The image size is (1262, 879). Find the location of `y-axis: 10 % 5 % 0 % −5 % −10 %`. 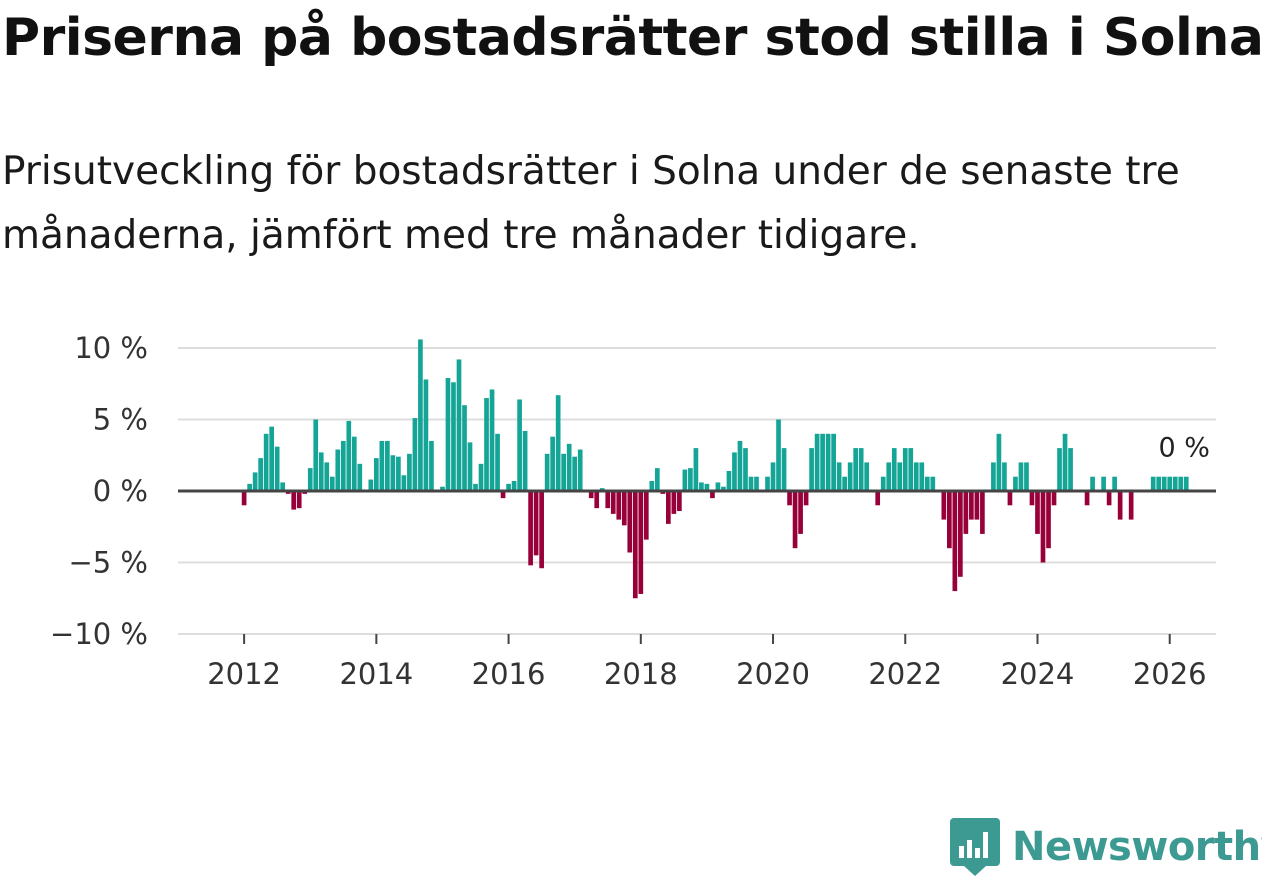

y-axis: 10 % 5 % 0 % −5 % −10 % is located at coordinates (99, 491).